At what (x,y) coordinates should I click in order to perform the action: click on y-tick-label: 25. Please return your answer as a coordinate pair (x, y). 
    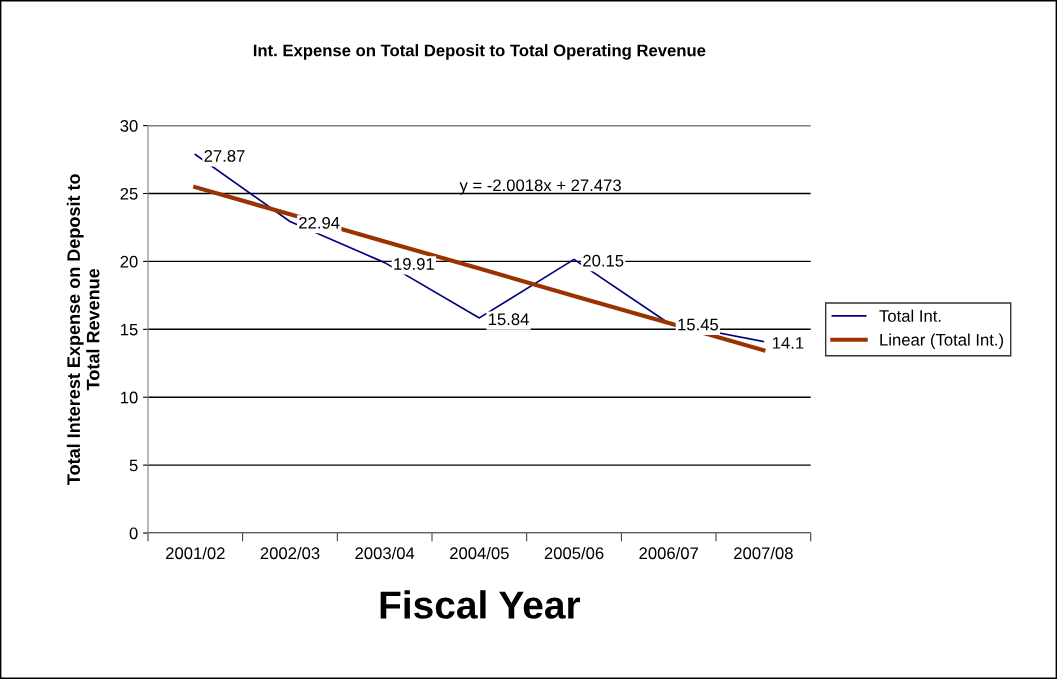
    Looking at the image, I should click on (129, 193).